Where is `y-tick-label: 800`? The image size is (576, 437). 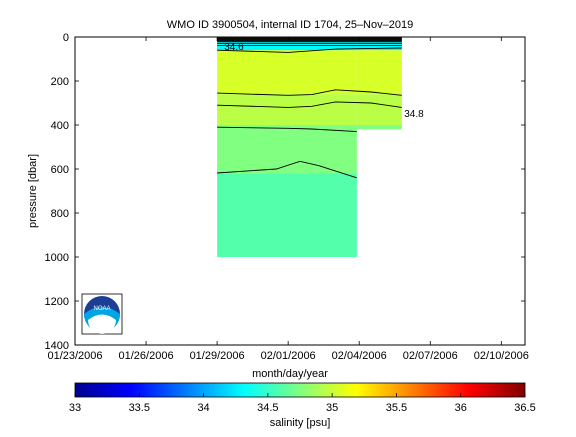
y-tick-label: 800 is located at coordinates (60, 214).